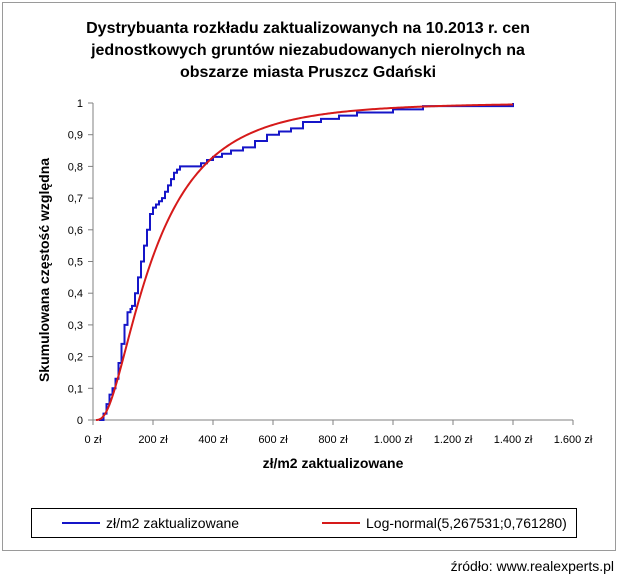 Image resolution: width=622 pixels, height=581 pixels. I want to click on legend-swatch-empirical, so click(81, 523).